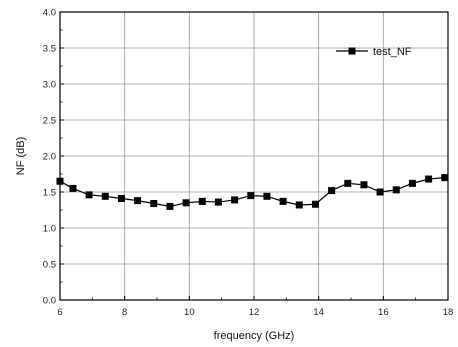  I want to click on y-tick-label: 1.0, so click(49, 229).